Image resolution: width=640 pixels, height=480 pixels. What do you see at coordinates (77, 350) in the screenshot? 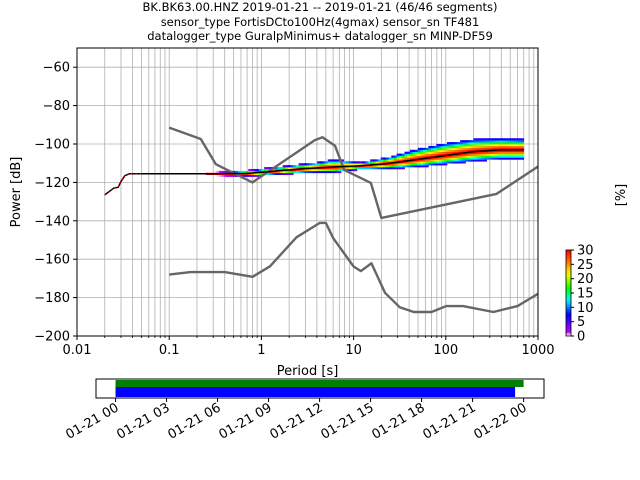
I see `x-tick-label: 0.01` at bounding box center [77, 350].